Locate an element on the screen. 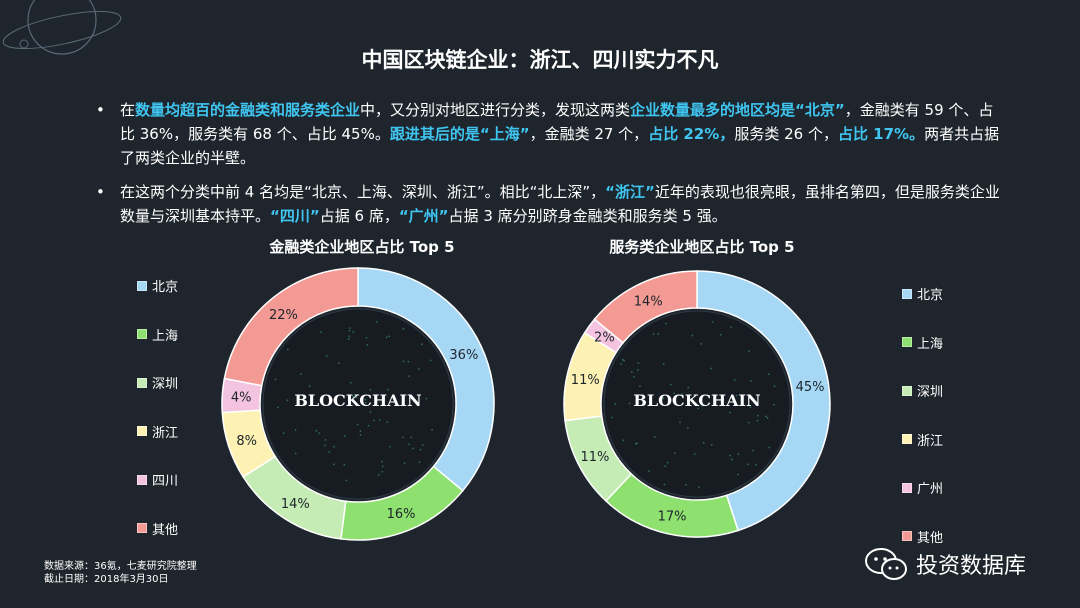  legend-item: 浙江 is located at coordinates (922, 439).